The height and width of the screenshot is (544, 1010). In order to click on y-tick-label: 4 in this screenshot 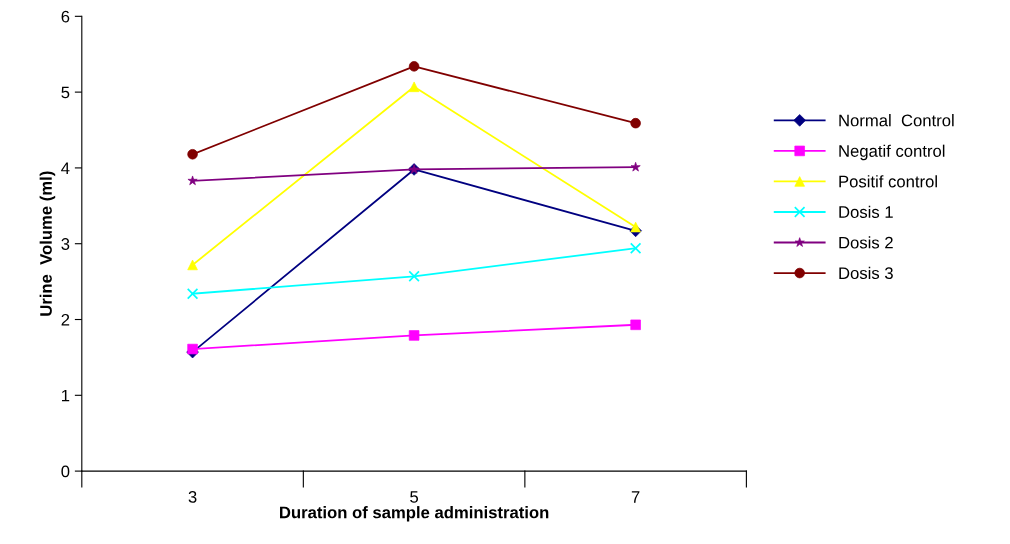, I will do `click(65, 168)`.